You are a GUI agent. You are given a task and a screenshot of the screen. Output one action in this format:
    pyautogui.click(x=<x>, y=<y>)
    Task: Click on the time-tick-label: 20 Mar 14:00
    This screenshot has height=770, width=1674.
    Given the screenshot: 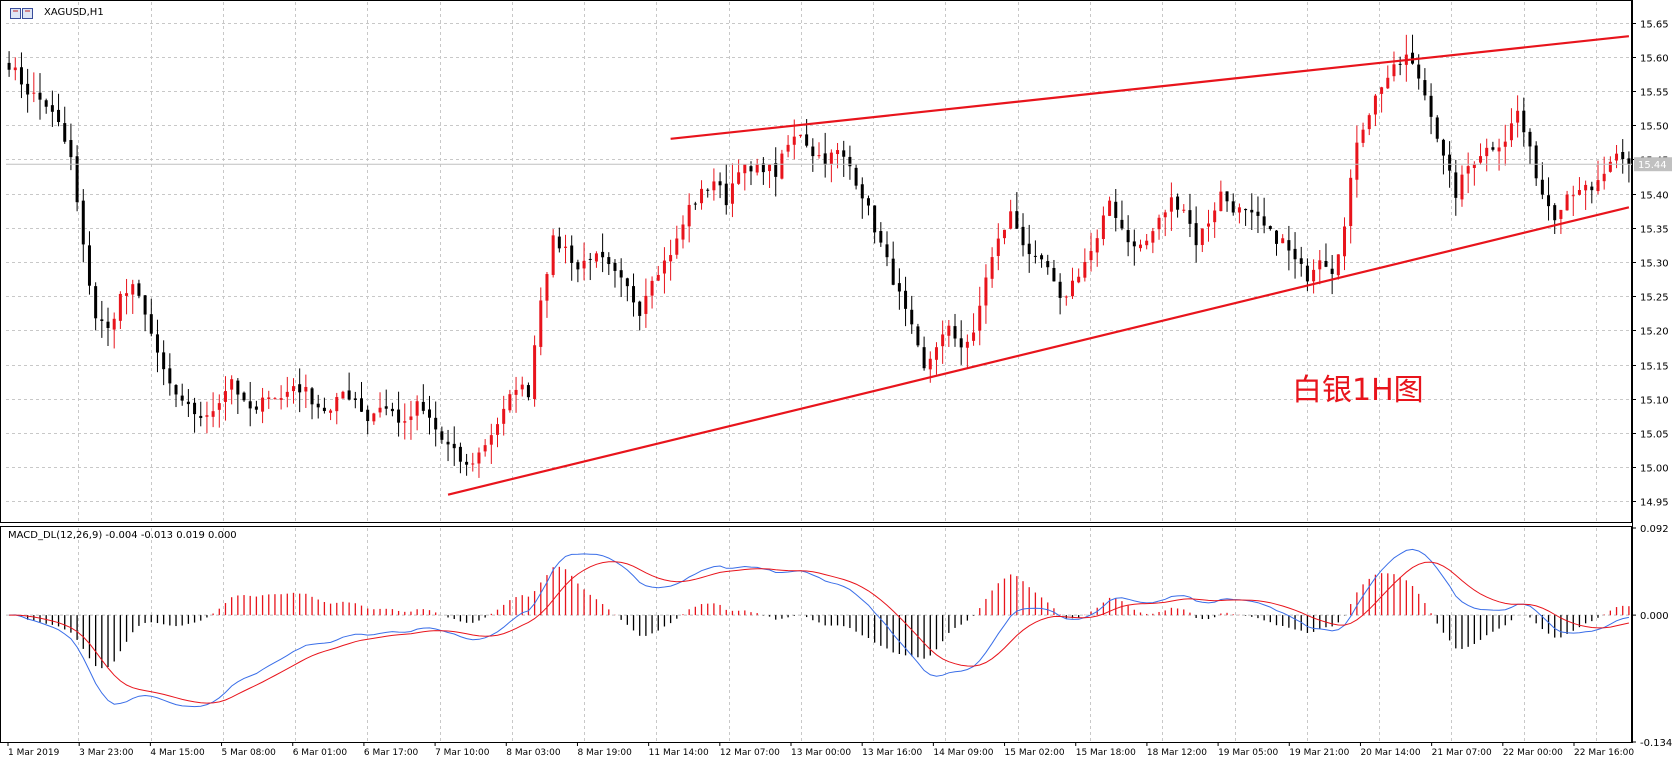 What is the action you would take?
    pyautogui.click(x=1390, y=753)
    